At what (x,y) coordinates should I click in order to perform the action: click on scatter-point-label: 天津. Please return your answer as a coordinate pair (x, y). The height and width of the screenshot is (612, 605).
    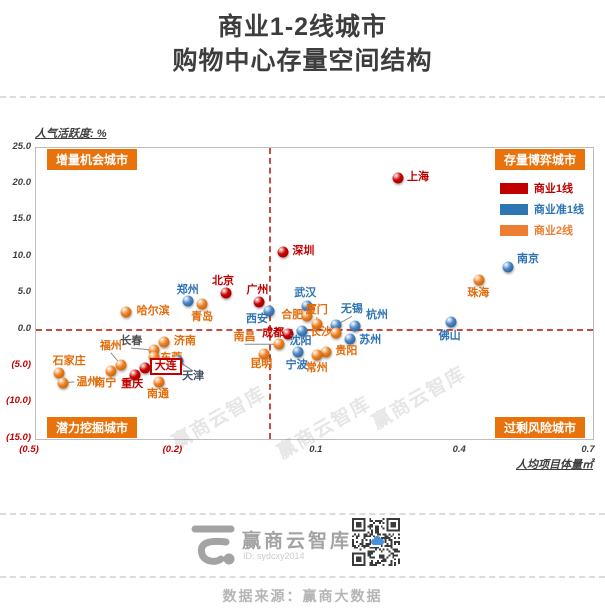
    Looking at the image, I should click on (193, 376).